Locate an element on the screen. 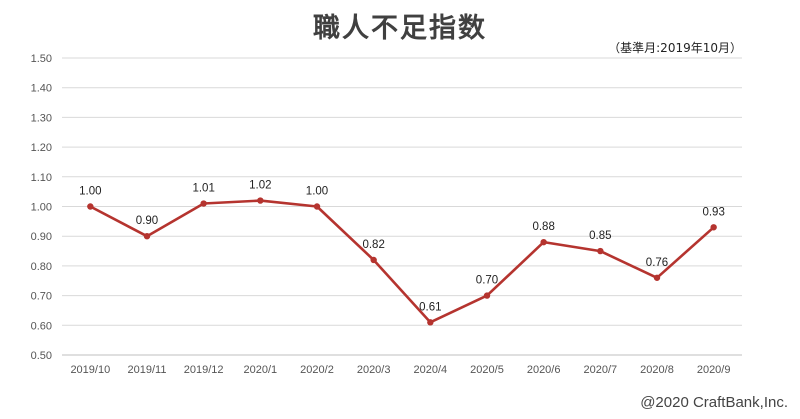 The image size is (800, 419). x-tick-label: 2020/4 is located at coordinates (431, 370).